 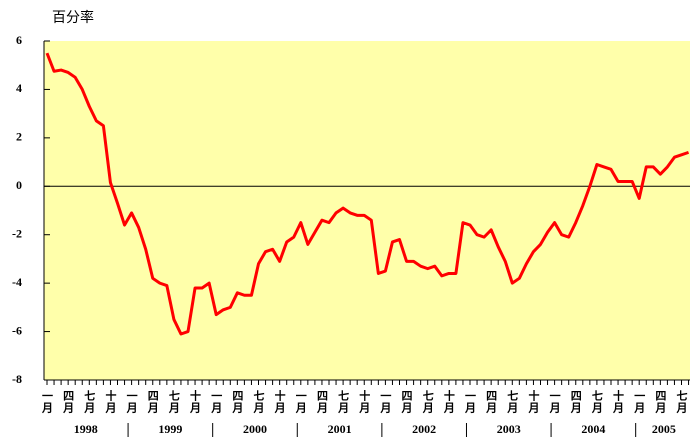 I want to click on y-tick-label: 4, so click(x=19, y=88).